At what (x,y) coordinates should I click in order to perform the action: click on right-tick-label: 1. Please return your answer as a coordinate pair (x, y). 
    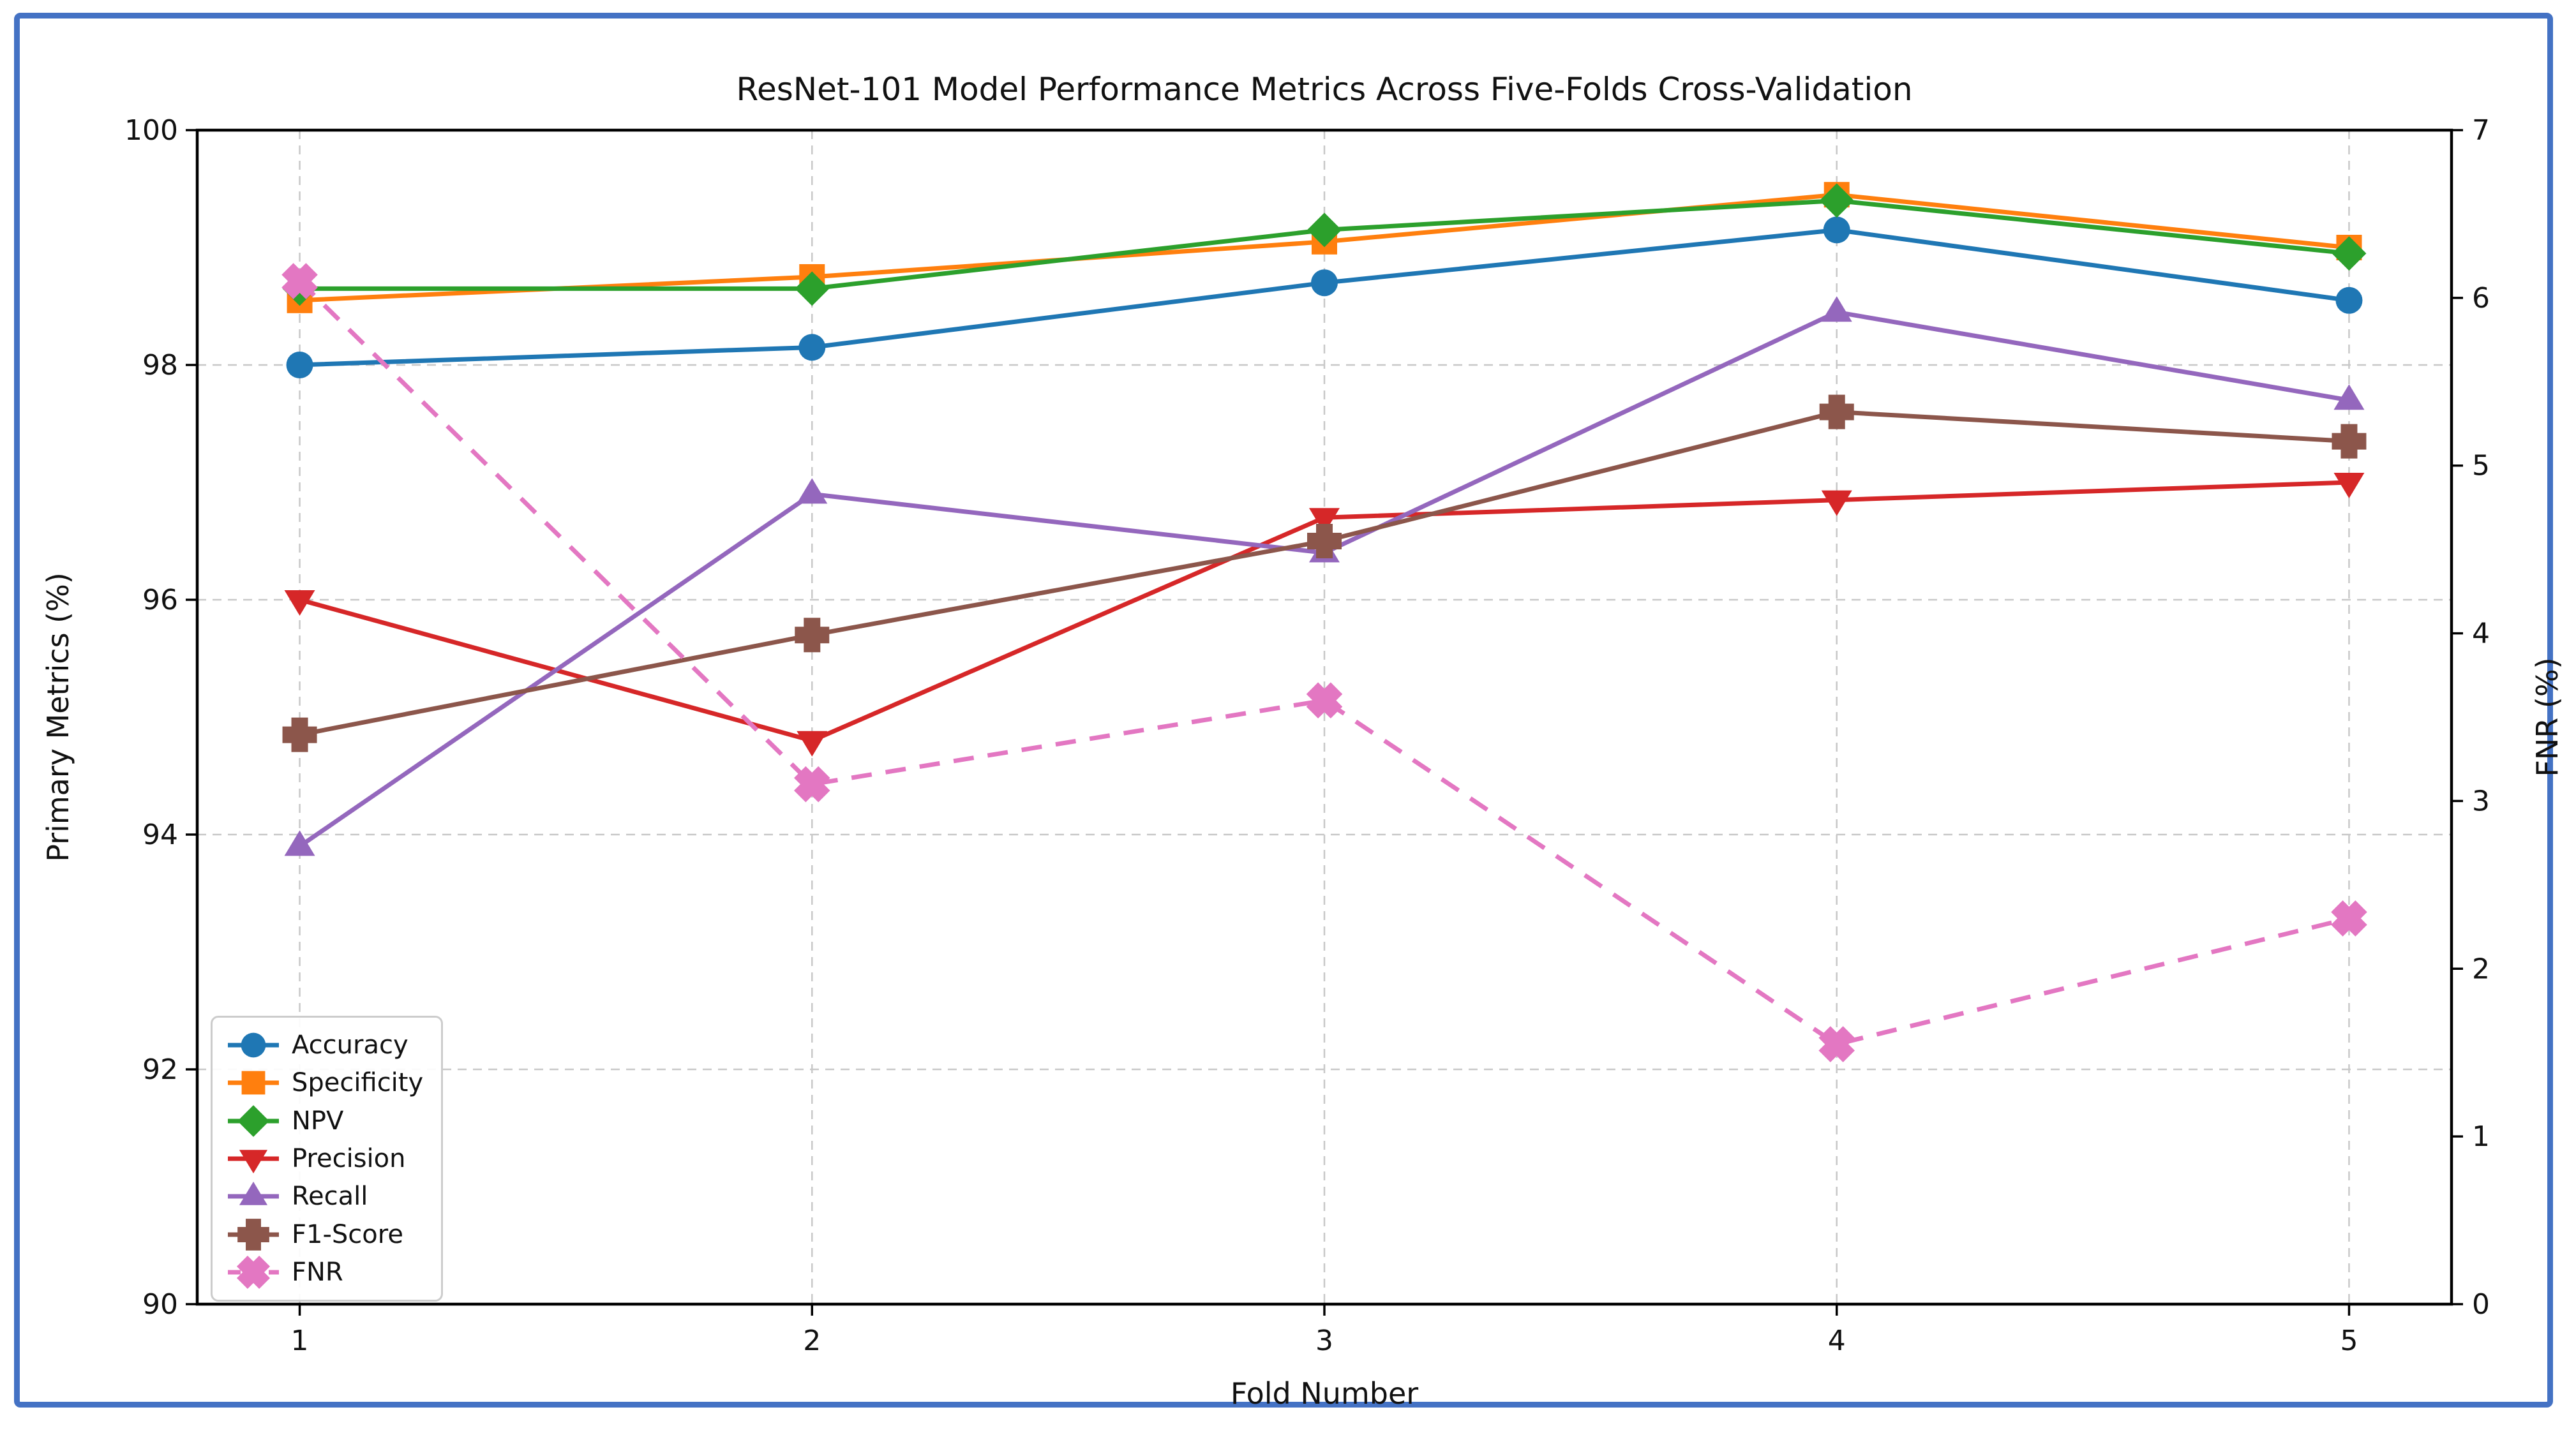
    Looking at the image, I should click on (2481, 1136).